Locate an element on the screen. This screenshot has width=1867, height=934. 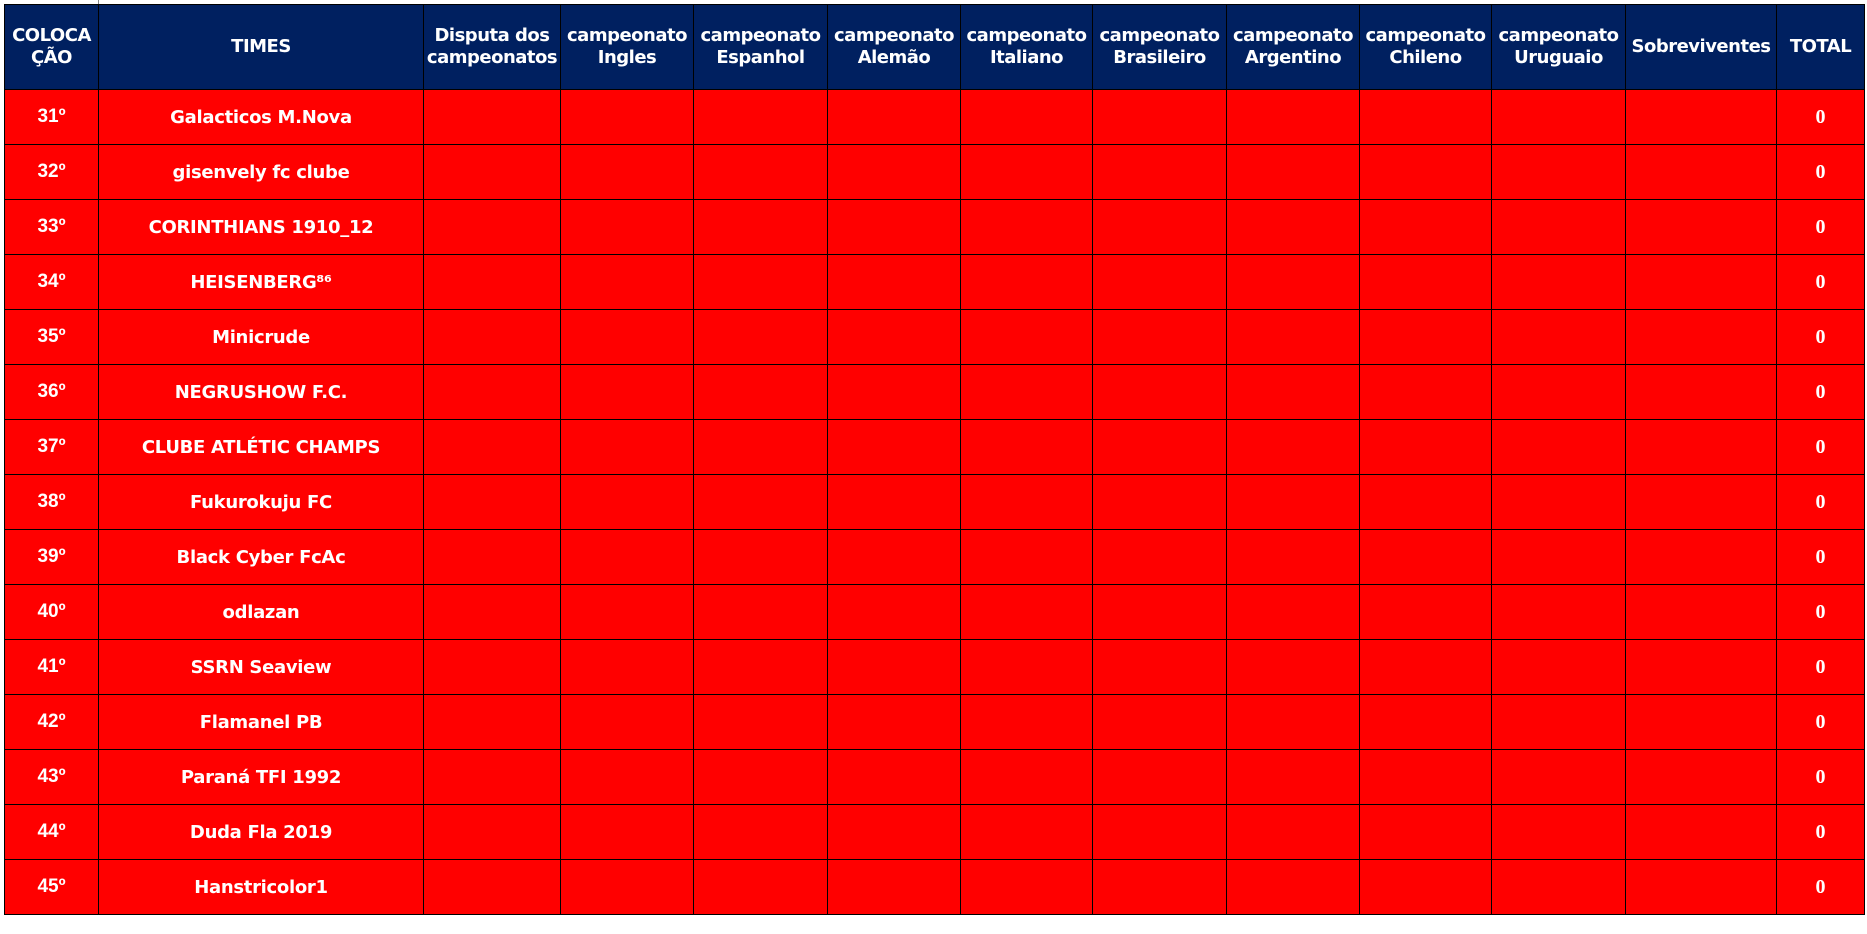
column-header-disputa: Disputa dos campeonatos is located at coordinates (492, 47).